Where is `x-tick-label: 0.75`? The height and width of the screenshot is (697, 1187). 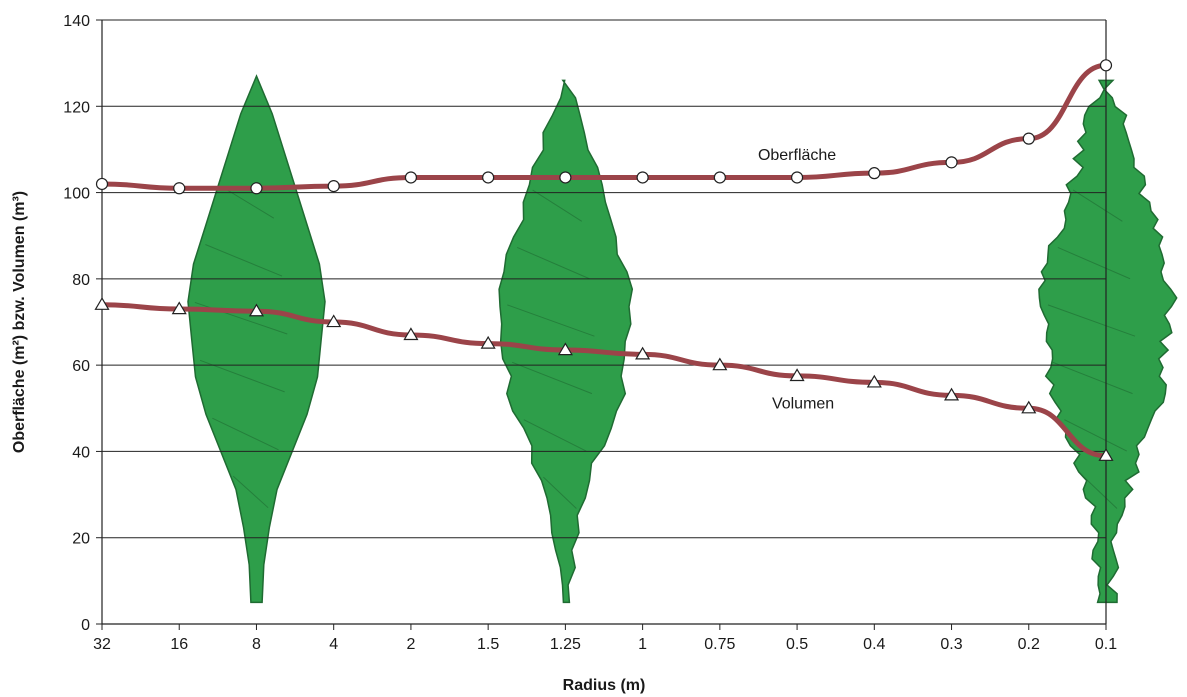
x-tick-label: 0.75 is located at coordinates (719, 644).